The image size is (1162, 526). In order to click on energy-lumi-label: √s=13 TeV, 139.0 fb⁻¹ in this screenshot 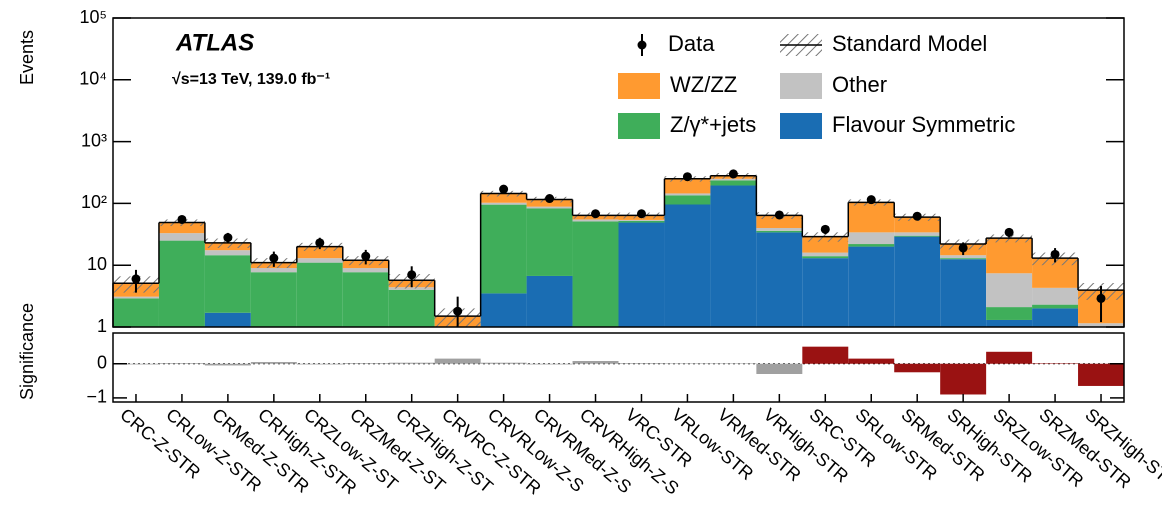, I will do `click(251, 79)`.